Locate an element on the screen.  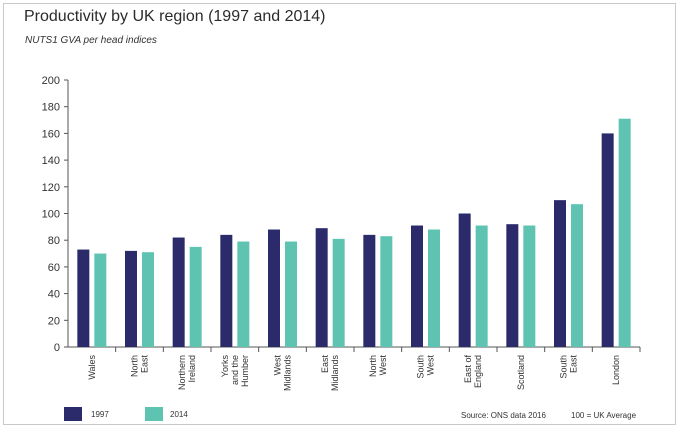
category-label-line: Humber is located at coordinates (245, 371).